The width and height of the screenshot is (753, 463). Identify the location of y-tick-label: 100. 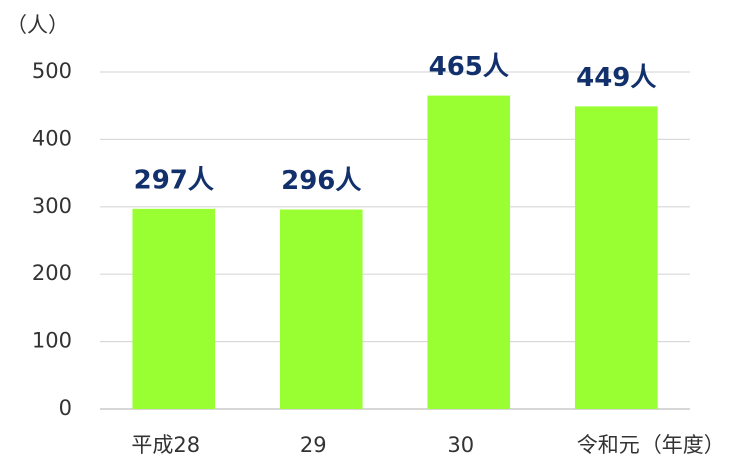
(52, 341).